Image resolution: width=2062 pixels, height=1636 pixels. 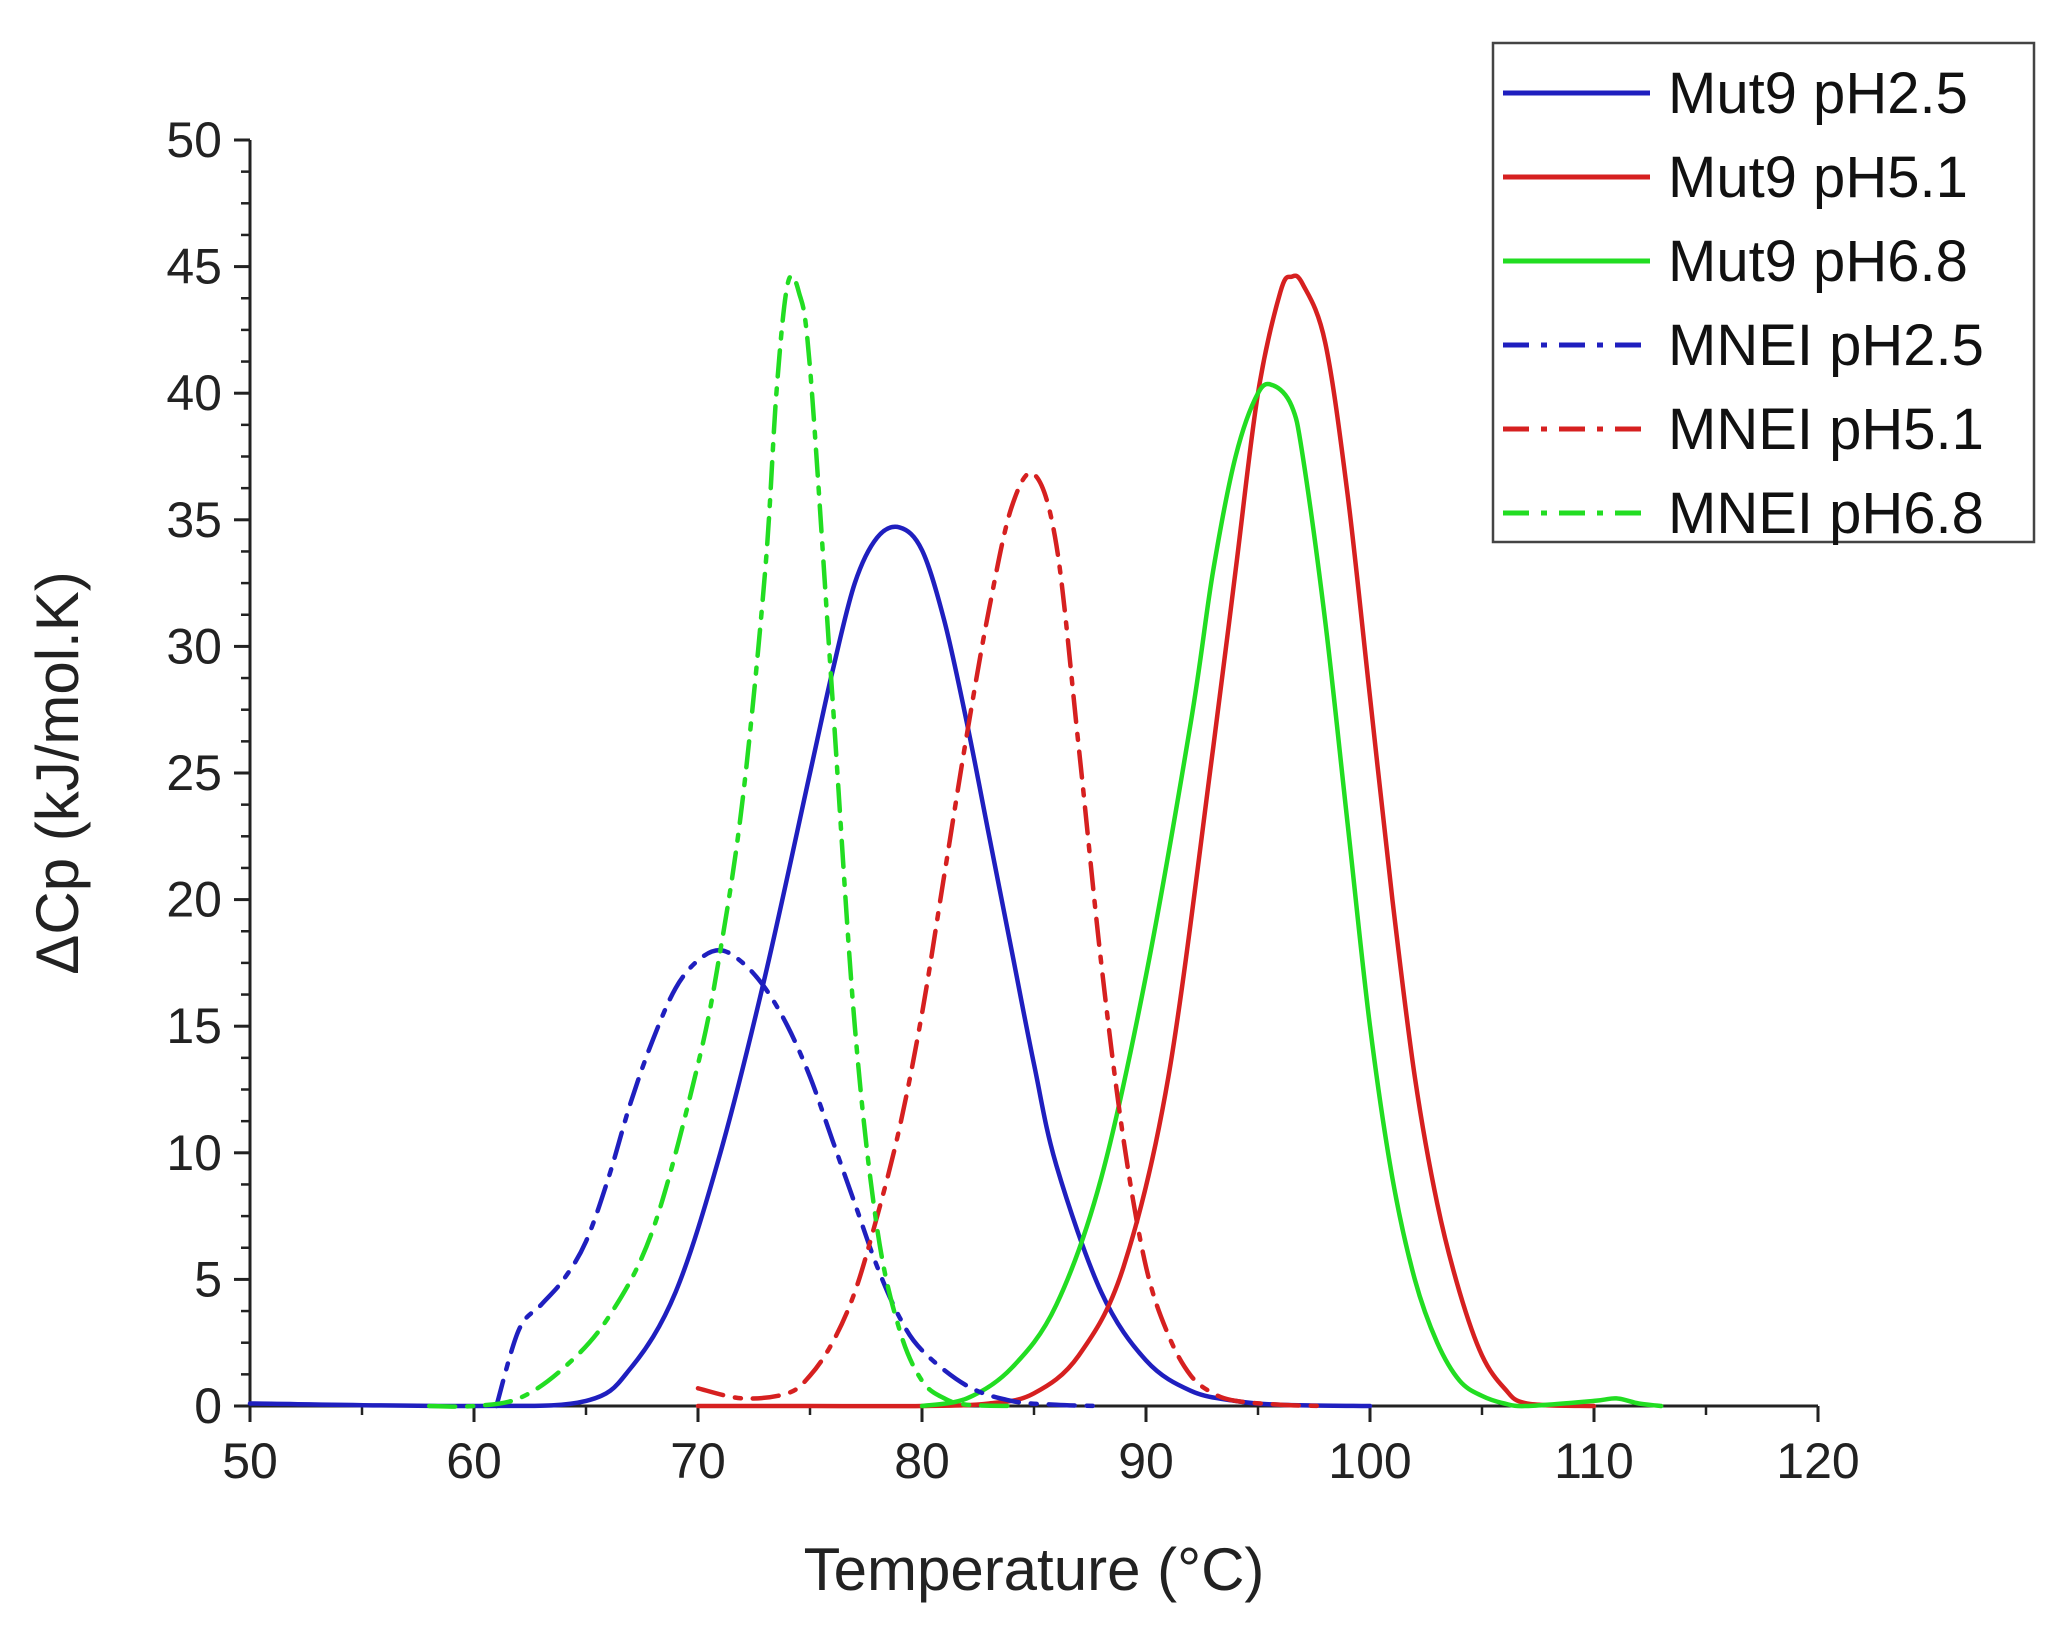 What do you see at coordinates (194, 773) in the screenshot?
I see `y-tick-label: 25` at bounding box center [194, 773].